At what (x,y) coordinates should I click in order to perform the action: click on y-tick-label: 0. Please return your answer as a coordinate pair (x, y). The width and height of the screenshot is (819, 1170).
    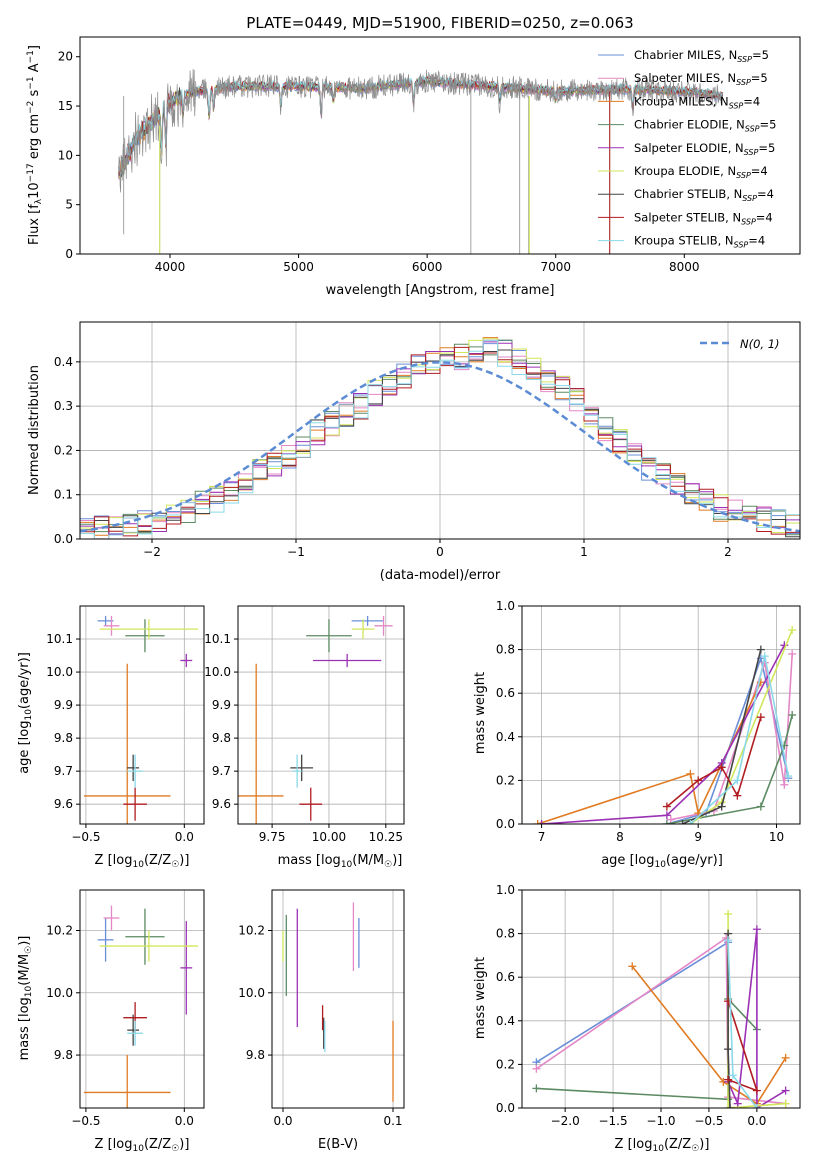
    Looking at the image, I should click on (69, 254).